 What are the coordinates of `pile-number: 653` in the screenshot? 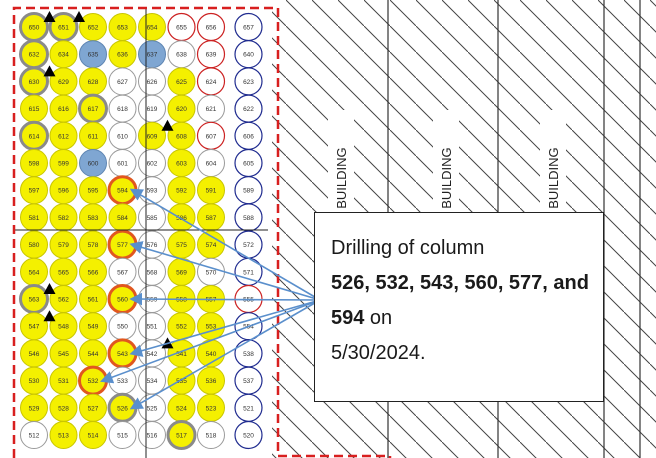 It's located at (122, 28).